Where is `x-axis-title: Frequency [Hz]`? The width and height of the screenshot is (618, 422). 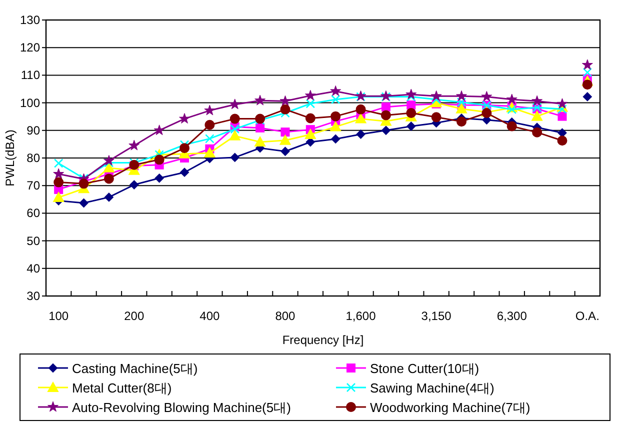
x-axis-title: Frequency [Hz] is located at coordinates (323, 340).